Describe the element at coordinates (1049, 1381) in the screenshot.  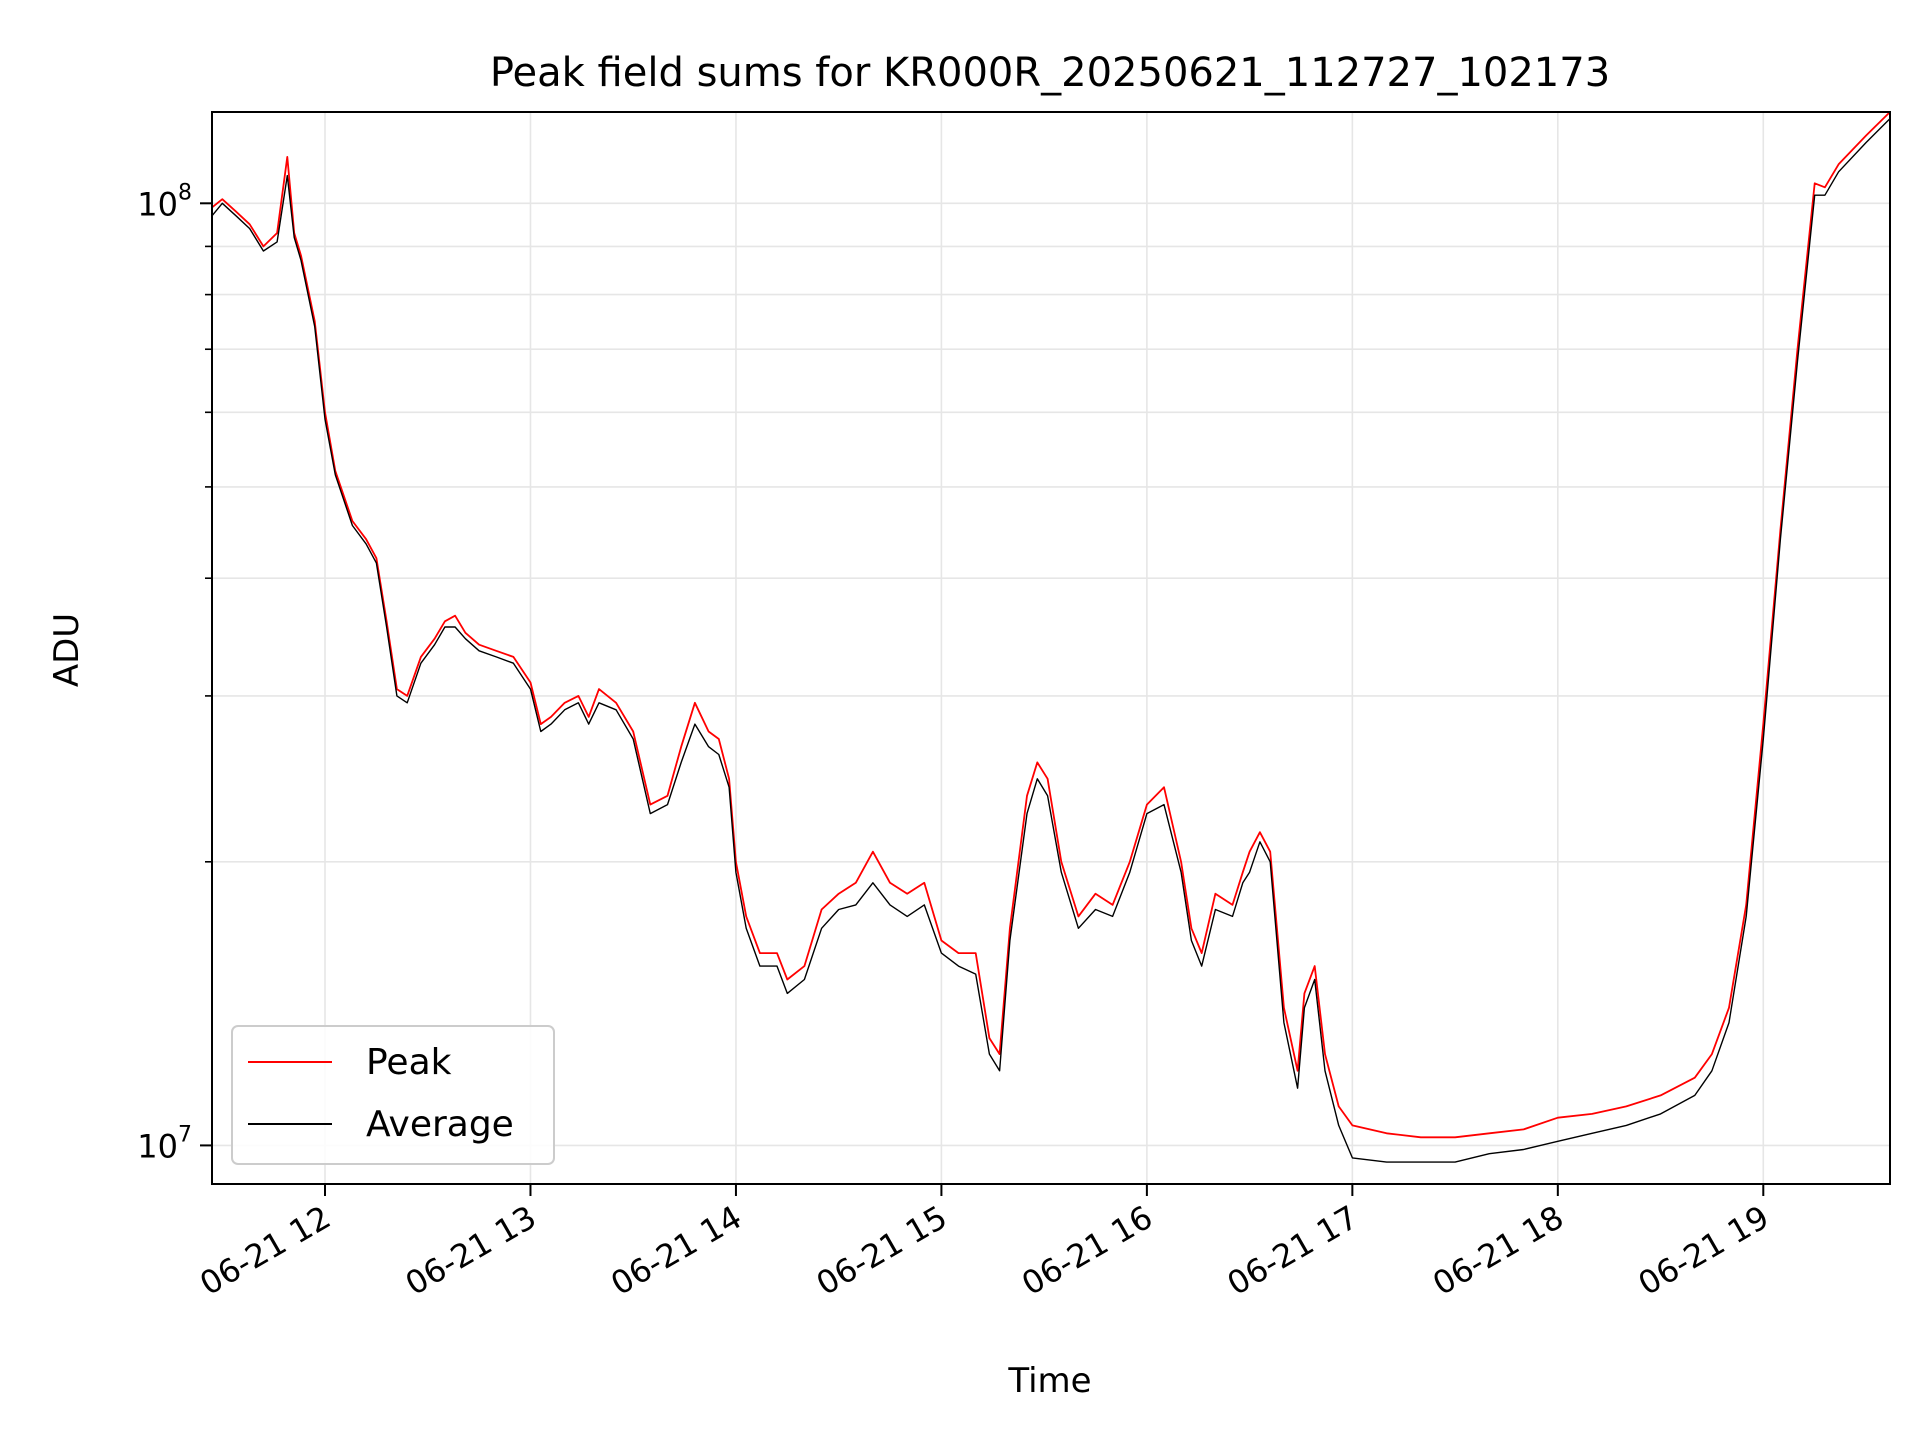
I see `x-axis-label: Time` at that location.